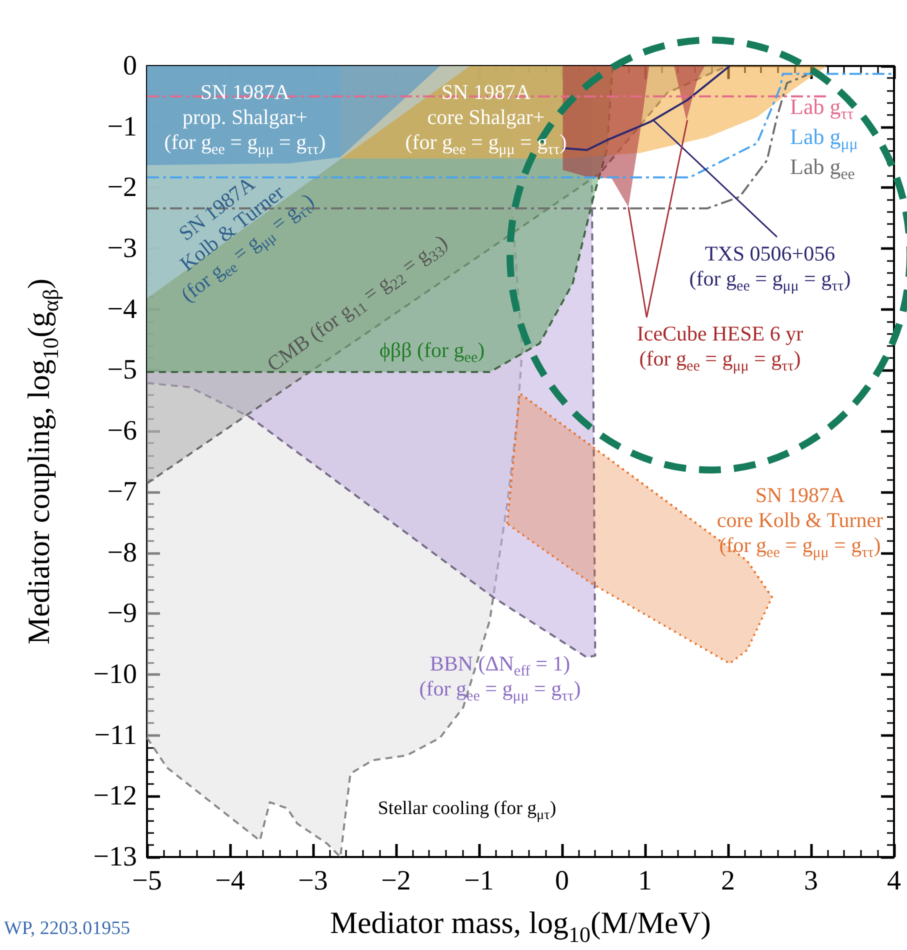  Describe the element at coordinates (122, 370) in the screenshot. I see `y-tick-label: −5` at that location.